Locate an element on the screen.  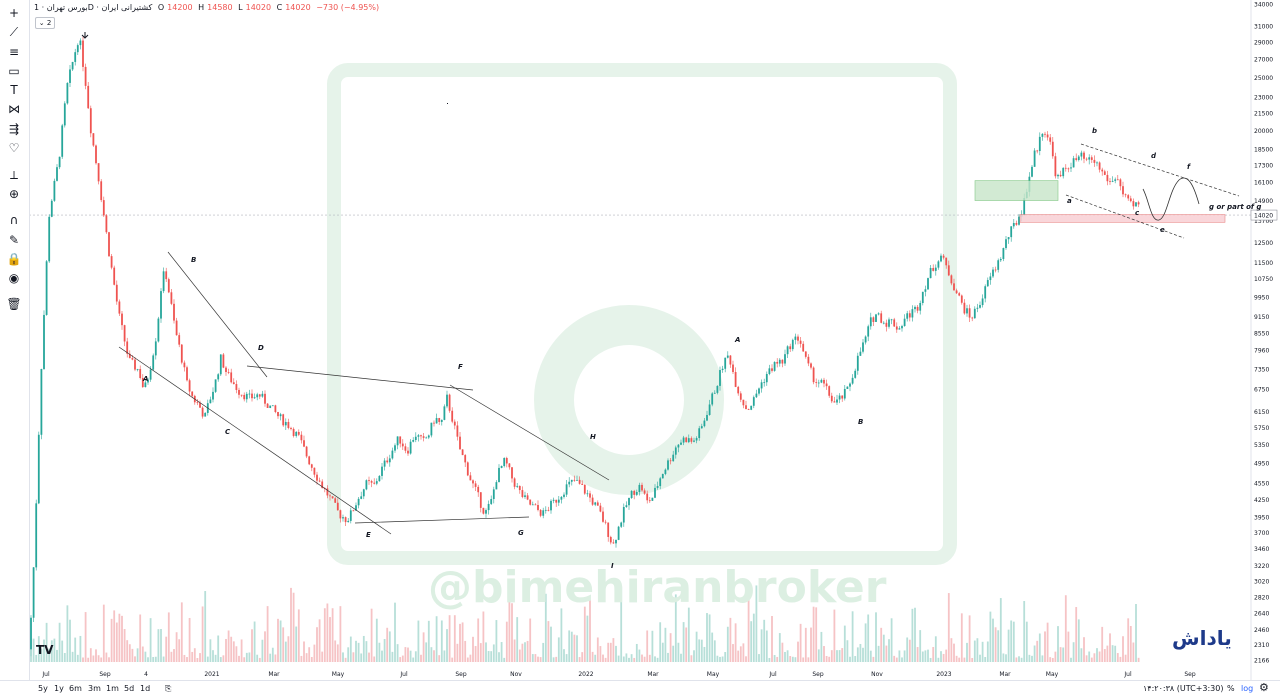
symbol-title: بورس تهران · 1D · کشتیرانی ایران is located at coordinates (93, 7).